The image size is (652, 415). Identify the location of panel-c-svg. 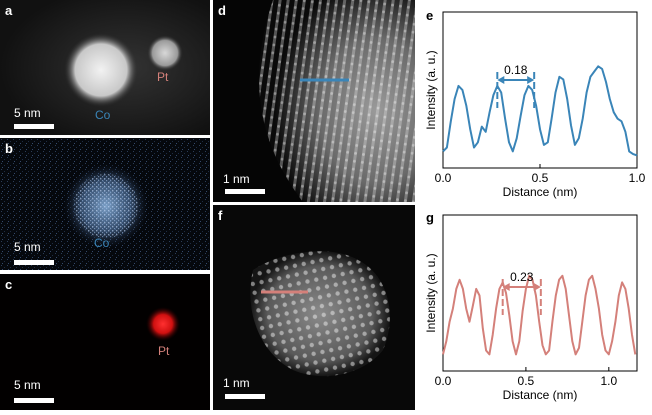
(105, 342).